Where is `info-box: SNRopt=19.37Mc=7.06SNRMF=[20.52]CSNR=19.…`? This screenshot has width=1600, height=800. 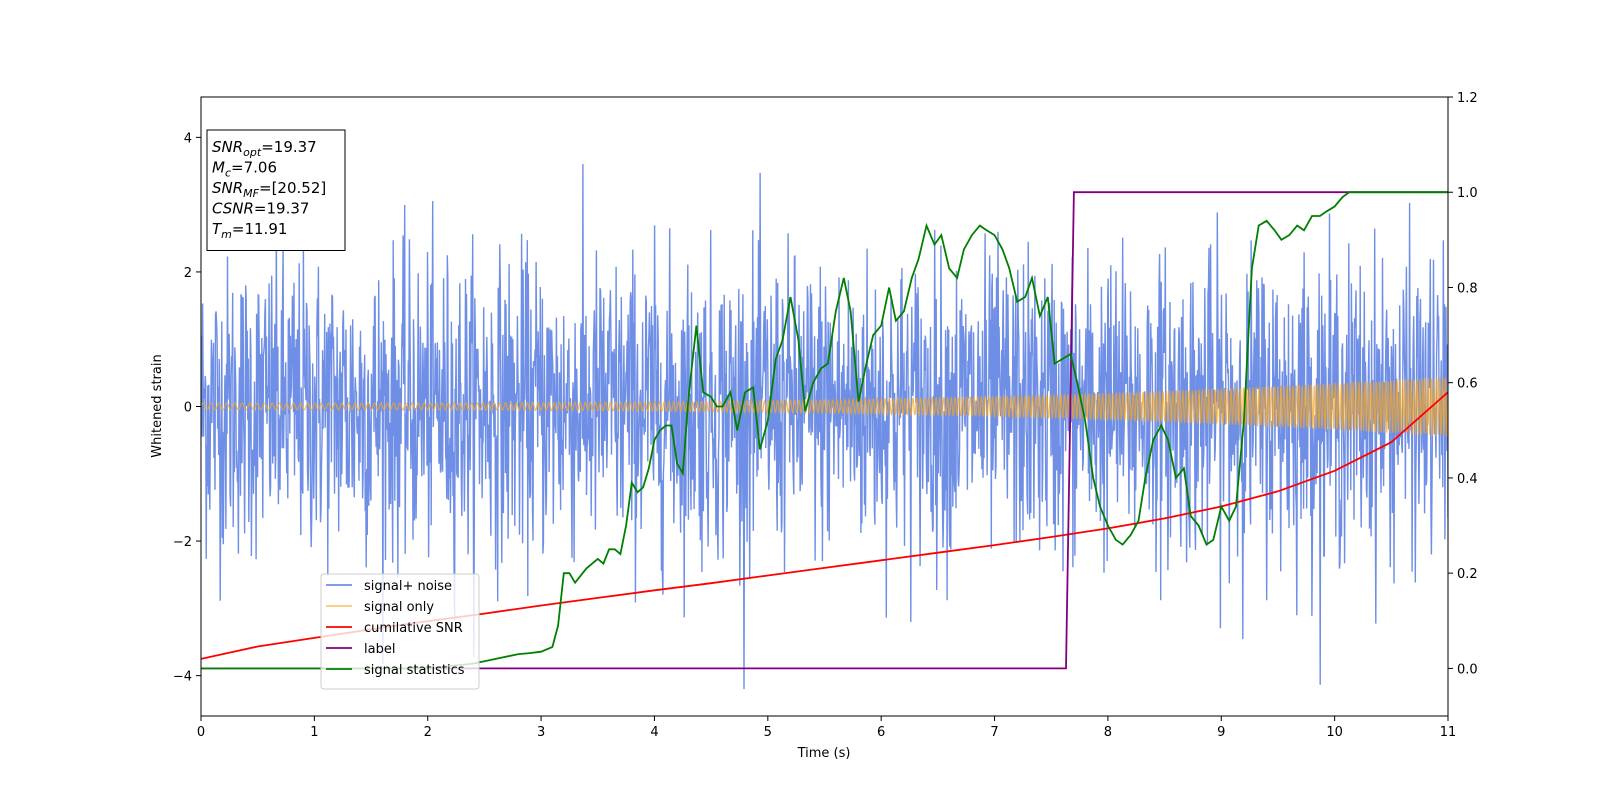
info-box: SNRopt=19.37Mc=7.06SNRMF=[20.52]CSNR=19.… is located at coordinates (276, 190).